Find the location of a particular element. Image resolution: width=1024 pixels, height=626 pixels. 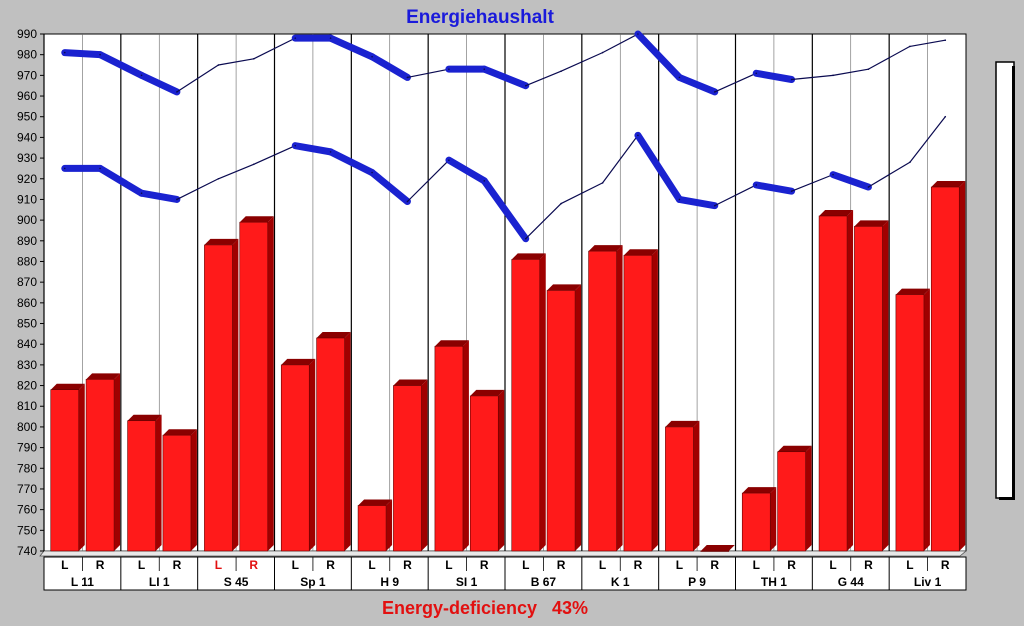

y-tick-label: 790 is located at coordinates (27, 448).